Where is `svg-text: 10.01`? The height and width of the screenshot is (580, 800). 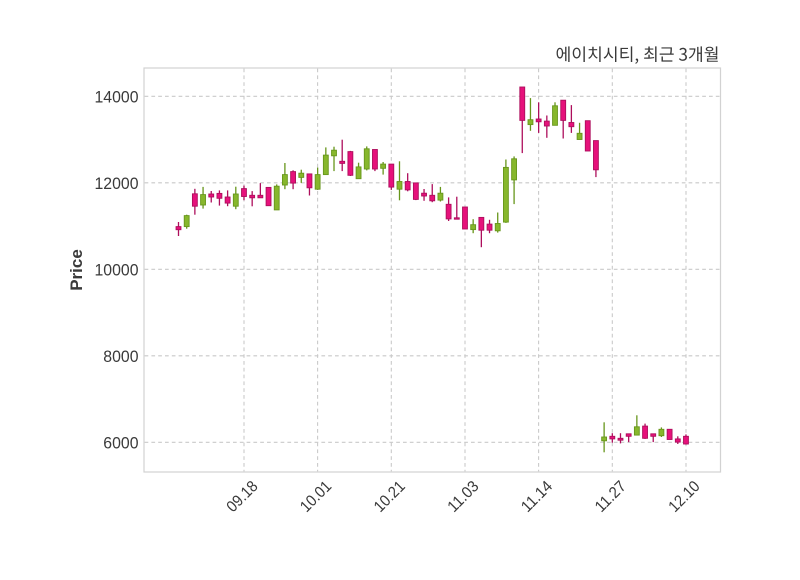
svg-text: 10.01 is located at coordinates (316, 497).